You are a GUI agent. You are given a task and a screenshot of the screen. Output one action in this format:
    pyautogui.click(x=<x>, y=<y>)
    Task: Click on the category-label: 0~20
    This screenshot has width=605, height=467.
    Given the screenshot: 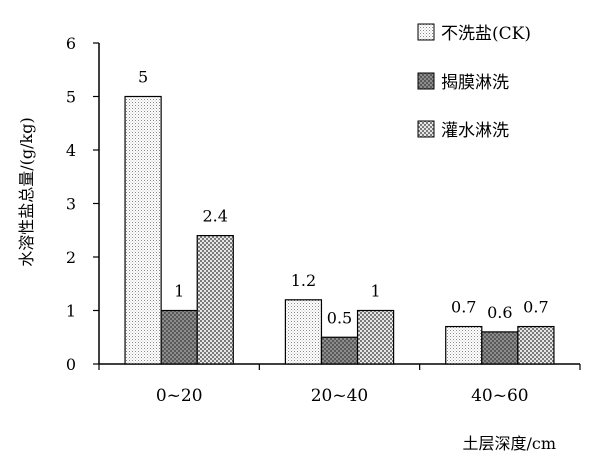 What is the action you would take?
    pyautogui.click(x=179, y=396)
    